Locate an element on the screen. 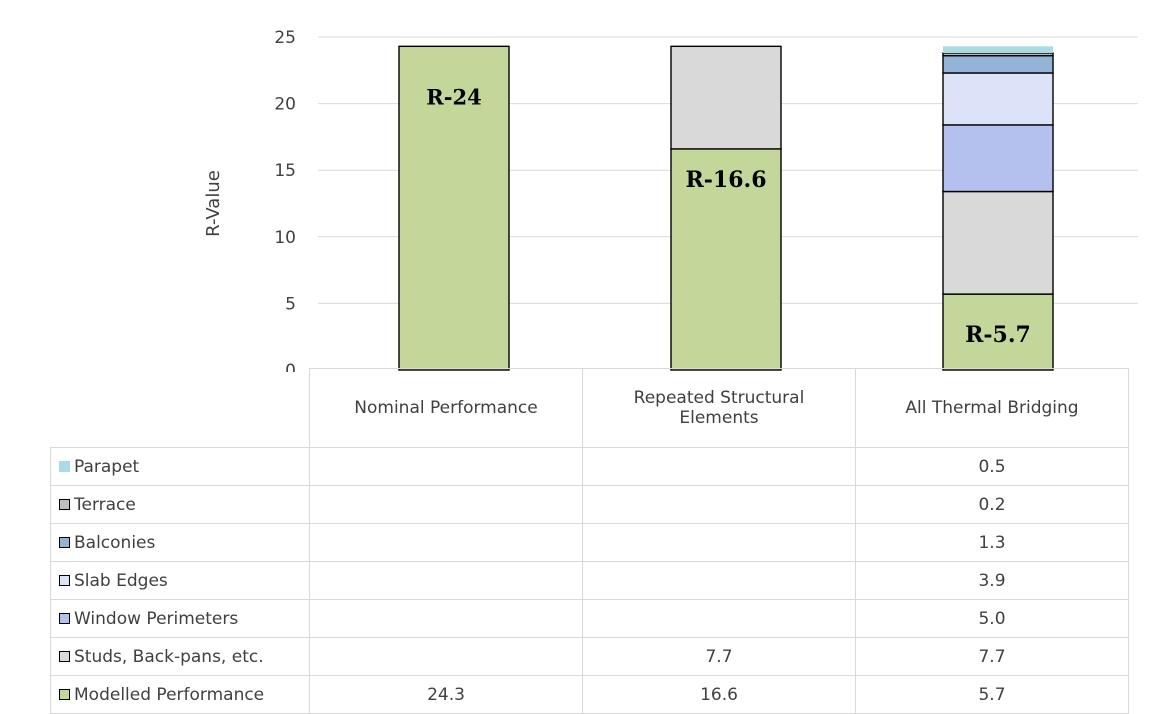  y-tick-label: 5 is located at coordinates (290, 304).